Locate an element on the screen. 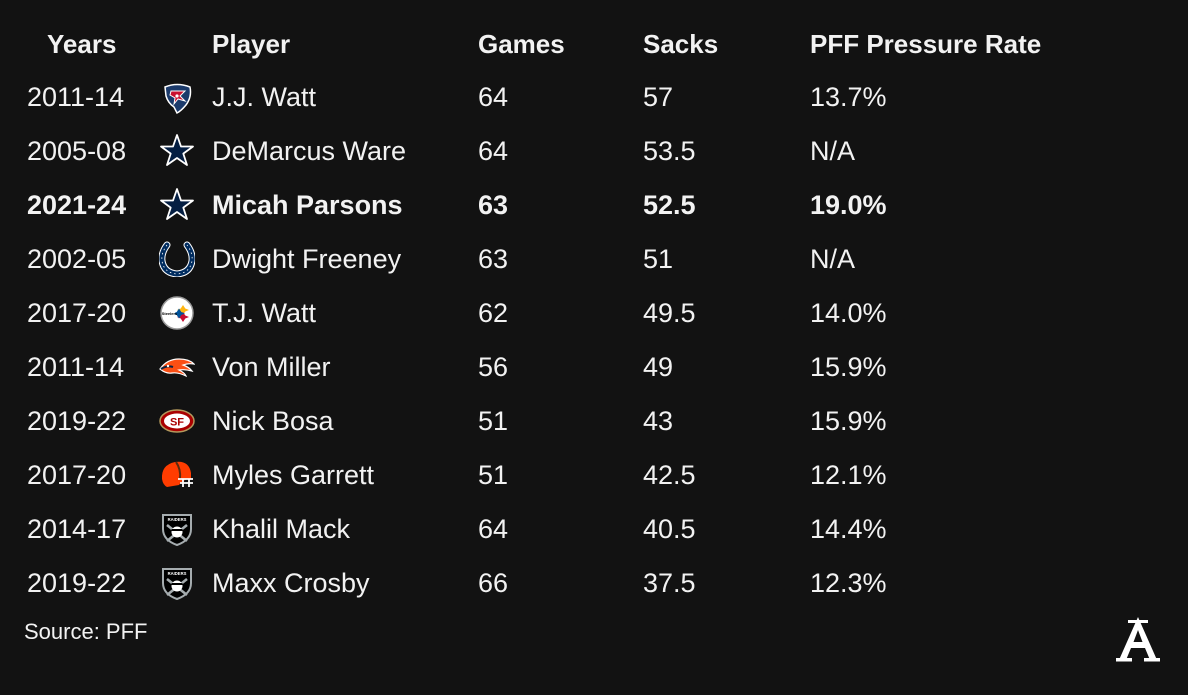 This screenshot has width=1188, height=695. table-row: 2017-20 Myles Garrett 51 42.5 12.1% is located at coordinates (594, 475).